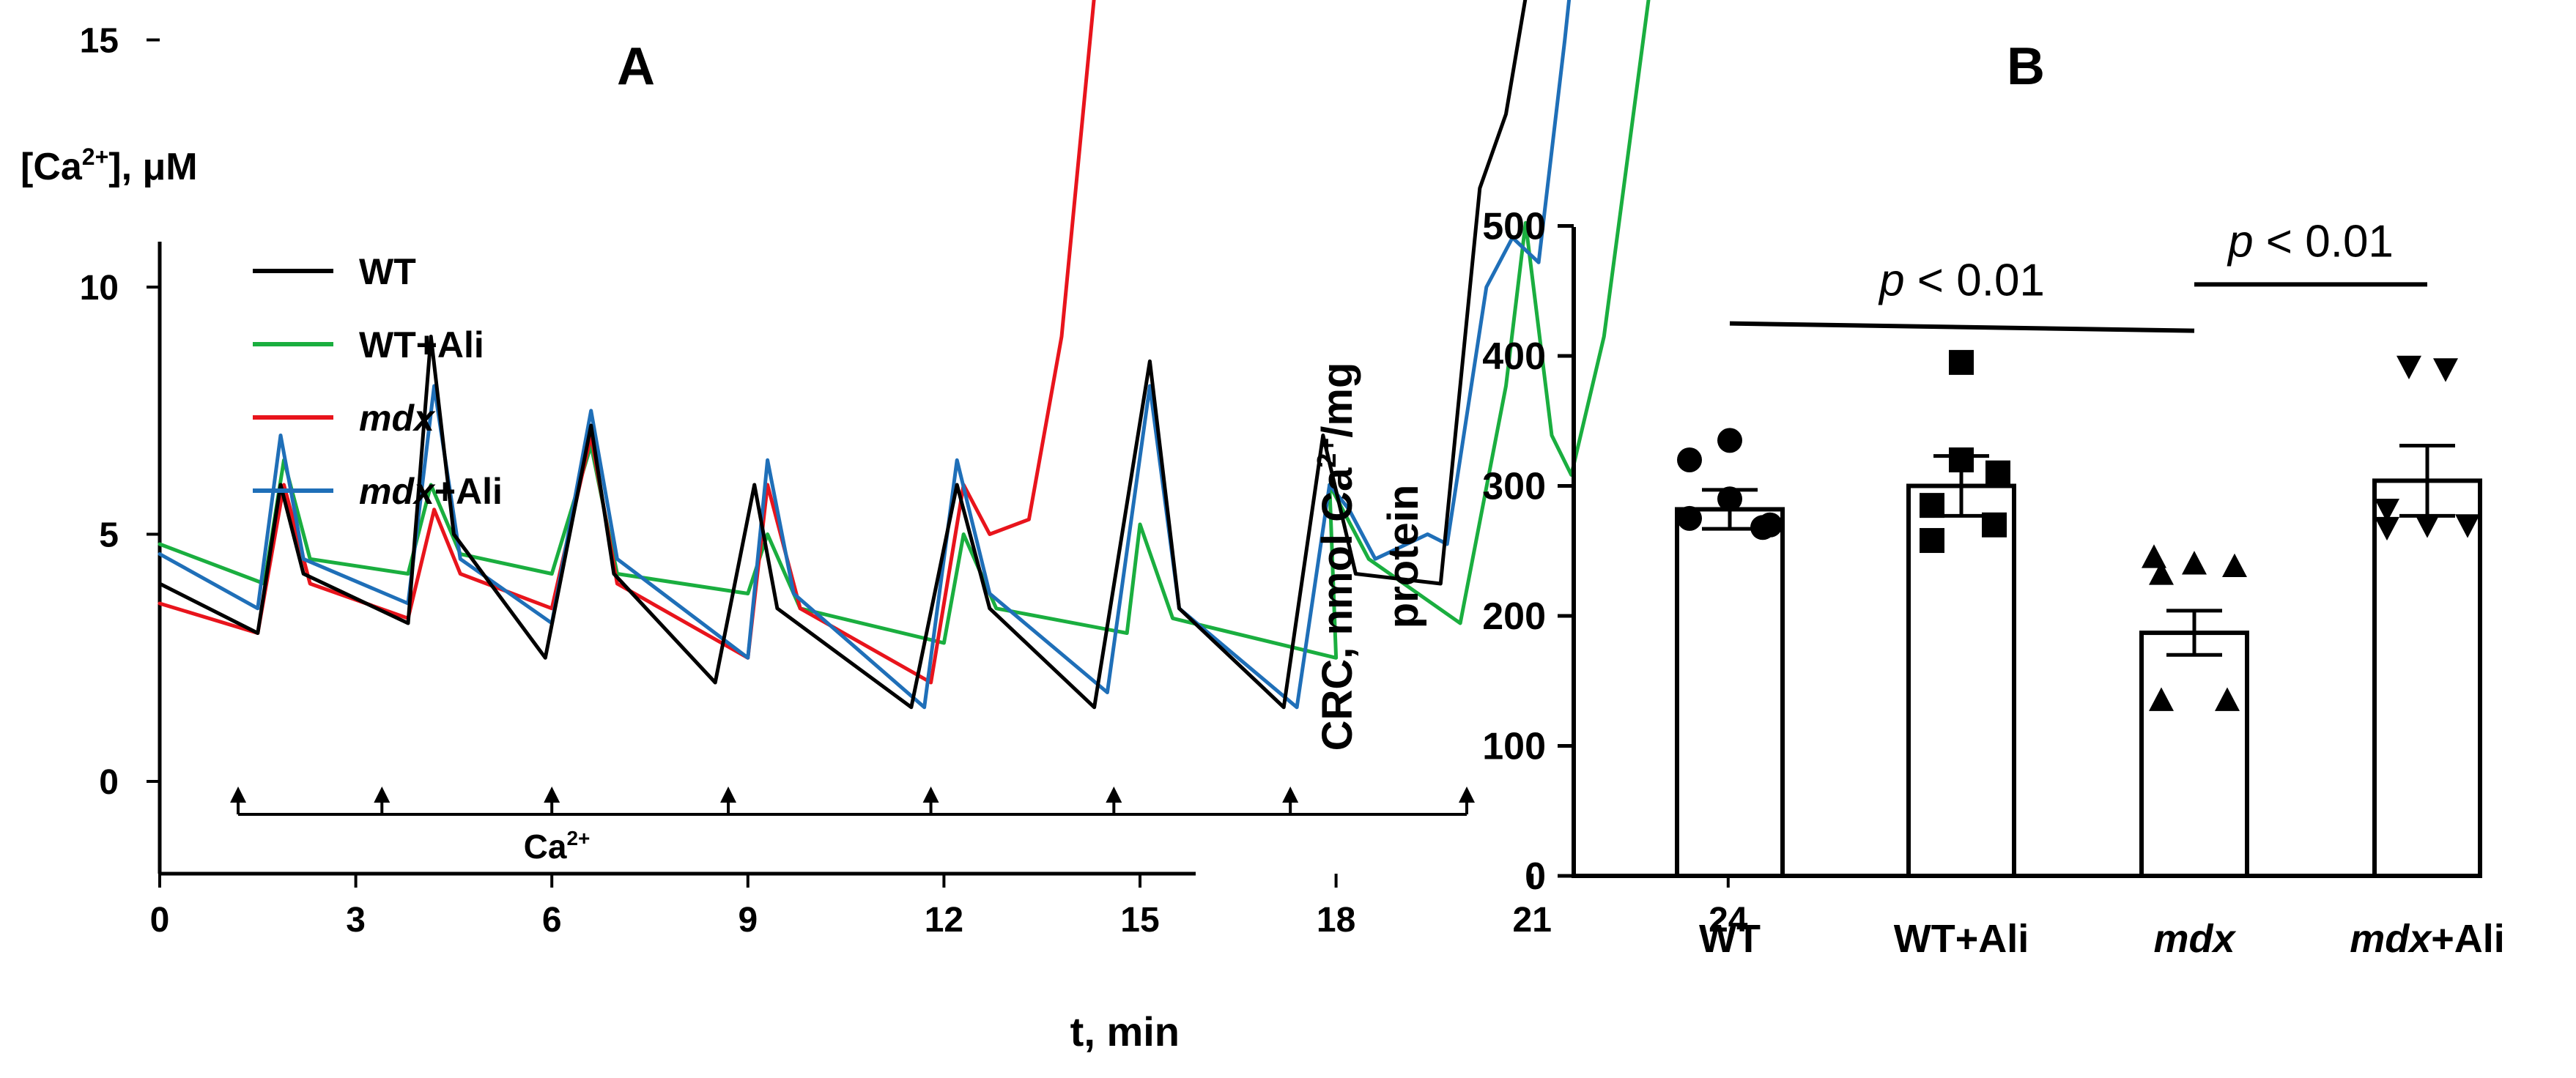 The width and height of the screenshot is (2576, 1078). Describe the element at coordinates (2078, 530) in the screenshot. I see `panel-b-points` at that location.